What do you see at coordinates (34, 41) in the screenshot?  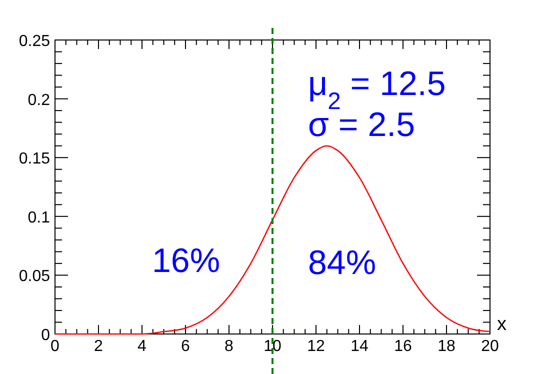 I see `y-tick-label: 0.25` at bounding box center [34, 41].